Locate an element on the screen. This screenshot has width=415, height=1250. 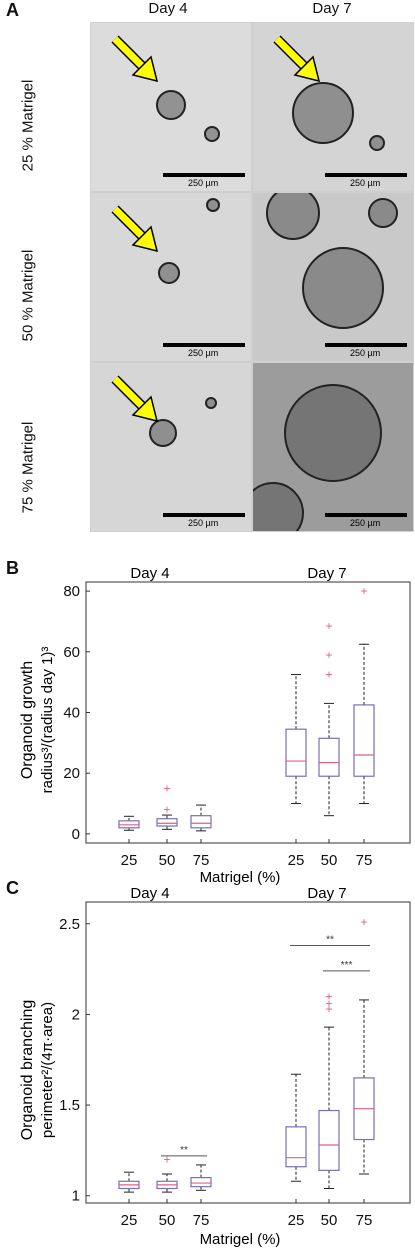
y-tick-label: 40 is located at coordinates (71, 713).